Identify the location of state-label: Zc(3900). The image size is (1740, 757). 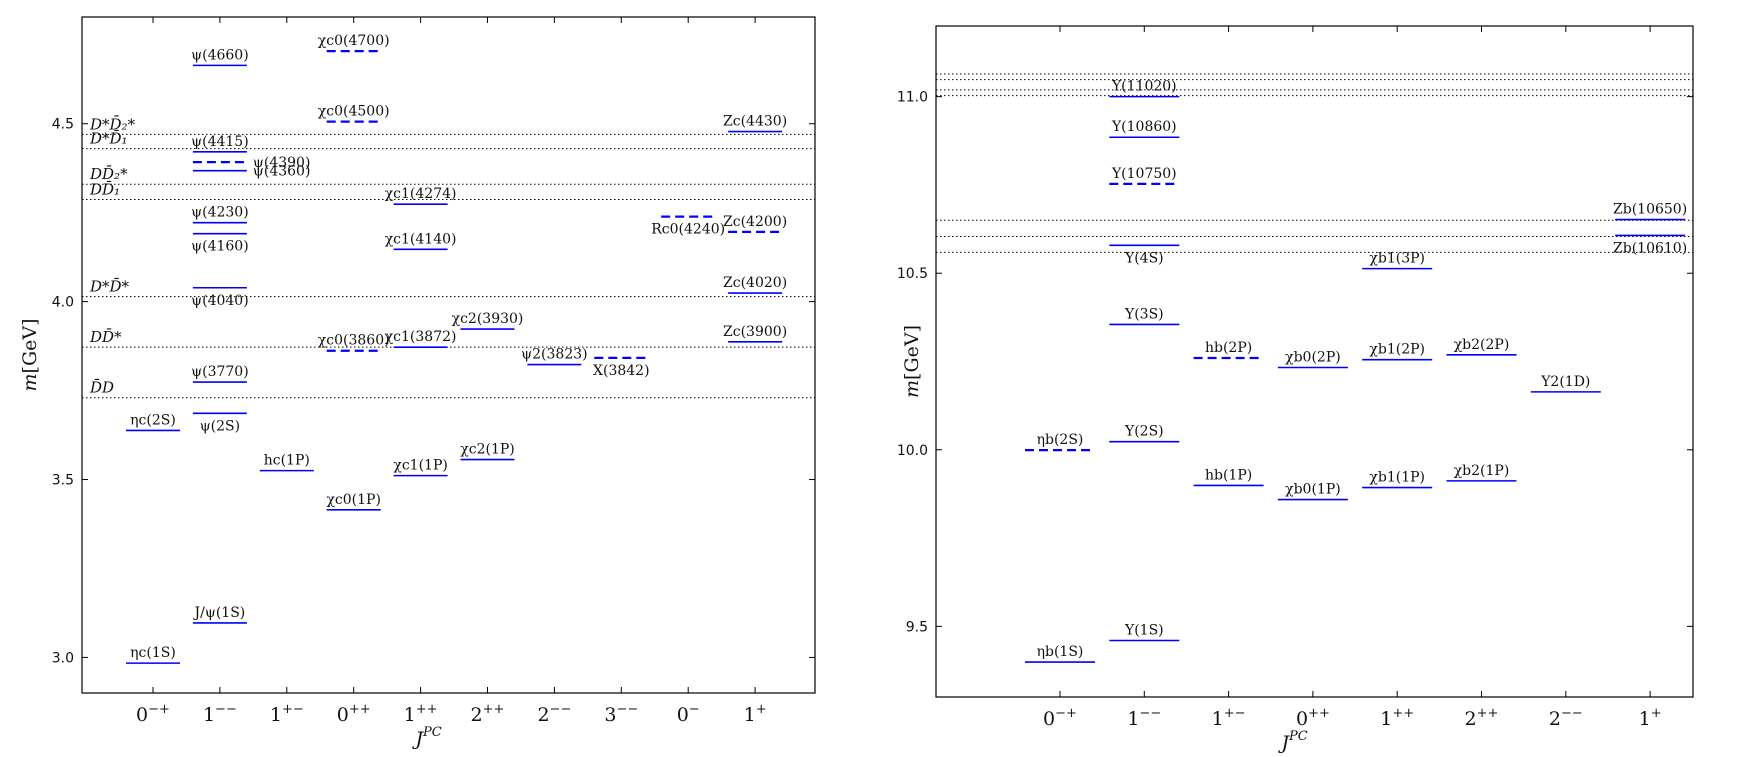
(755, 332).